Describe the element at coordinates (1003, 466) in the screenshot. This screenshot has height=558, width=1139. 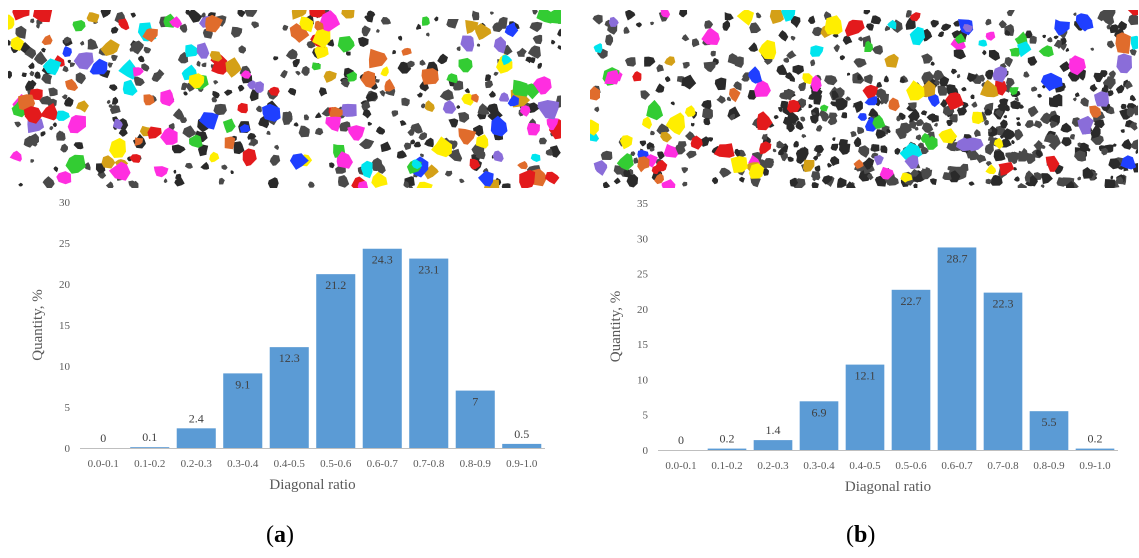
I see `x-tick-label: 0.7-0.8` at that location.